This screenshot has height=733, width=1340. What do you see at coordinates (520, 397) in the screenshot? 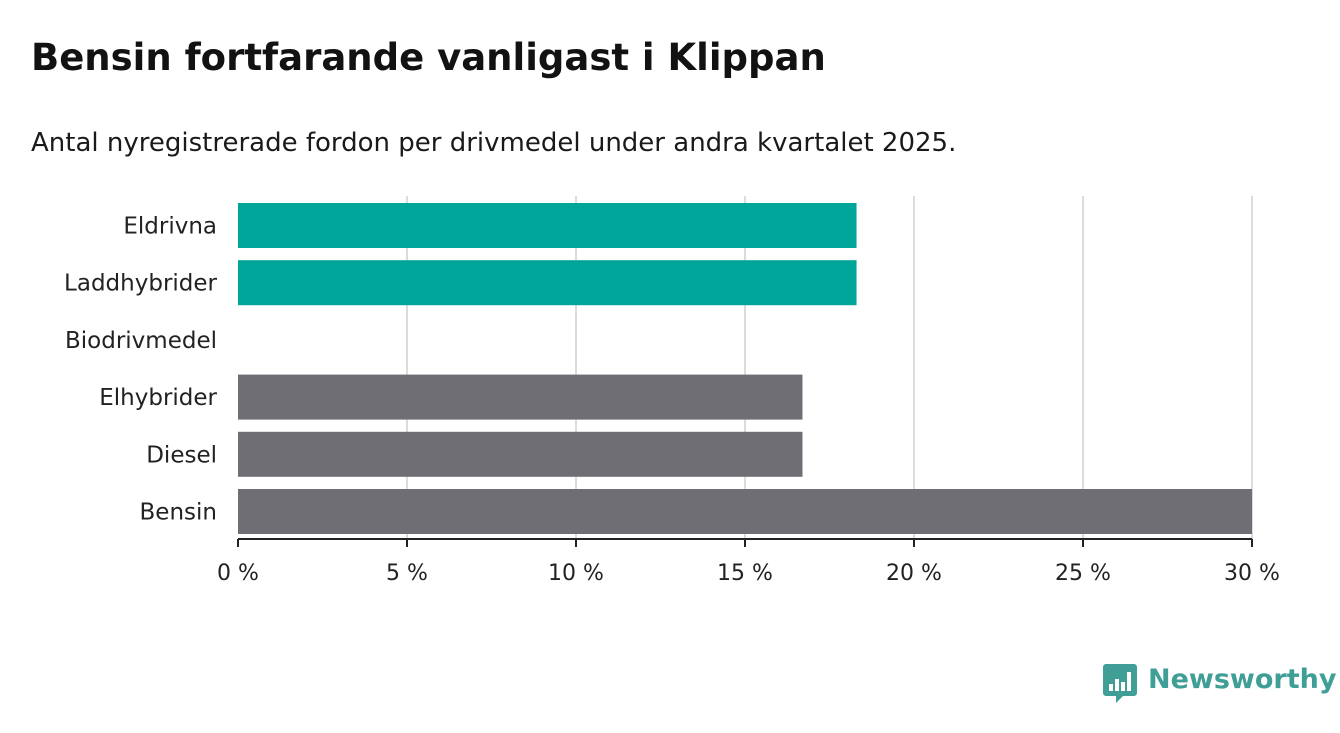
I see `bar-elhybrider` at bounding box center [520, 397].